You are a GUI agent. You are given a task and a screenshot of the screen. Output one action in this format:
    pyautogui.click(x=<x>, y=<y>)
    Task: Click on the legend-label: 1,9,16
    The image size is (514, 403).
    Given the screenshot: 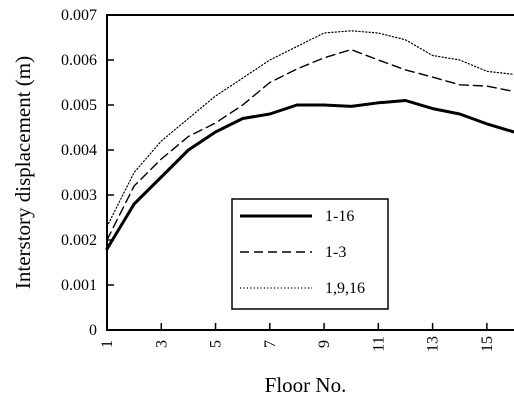 What is the action you would take?
    pyautogui.click(x=345, y=288)
    